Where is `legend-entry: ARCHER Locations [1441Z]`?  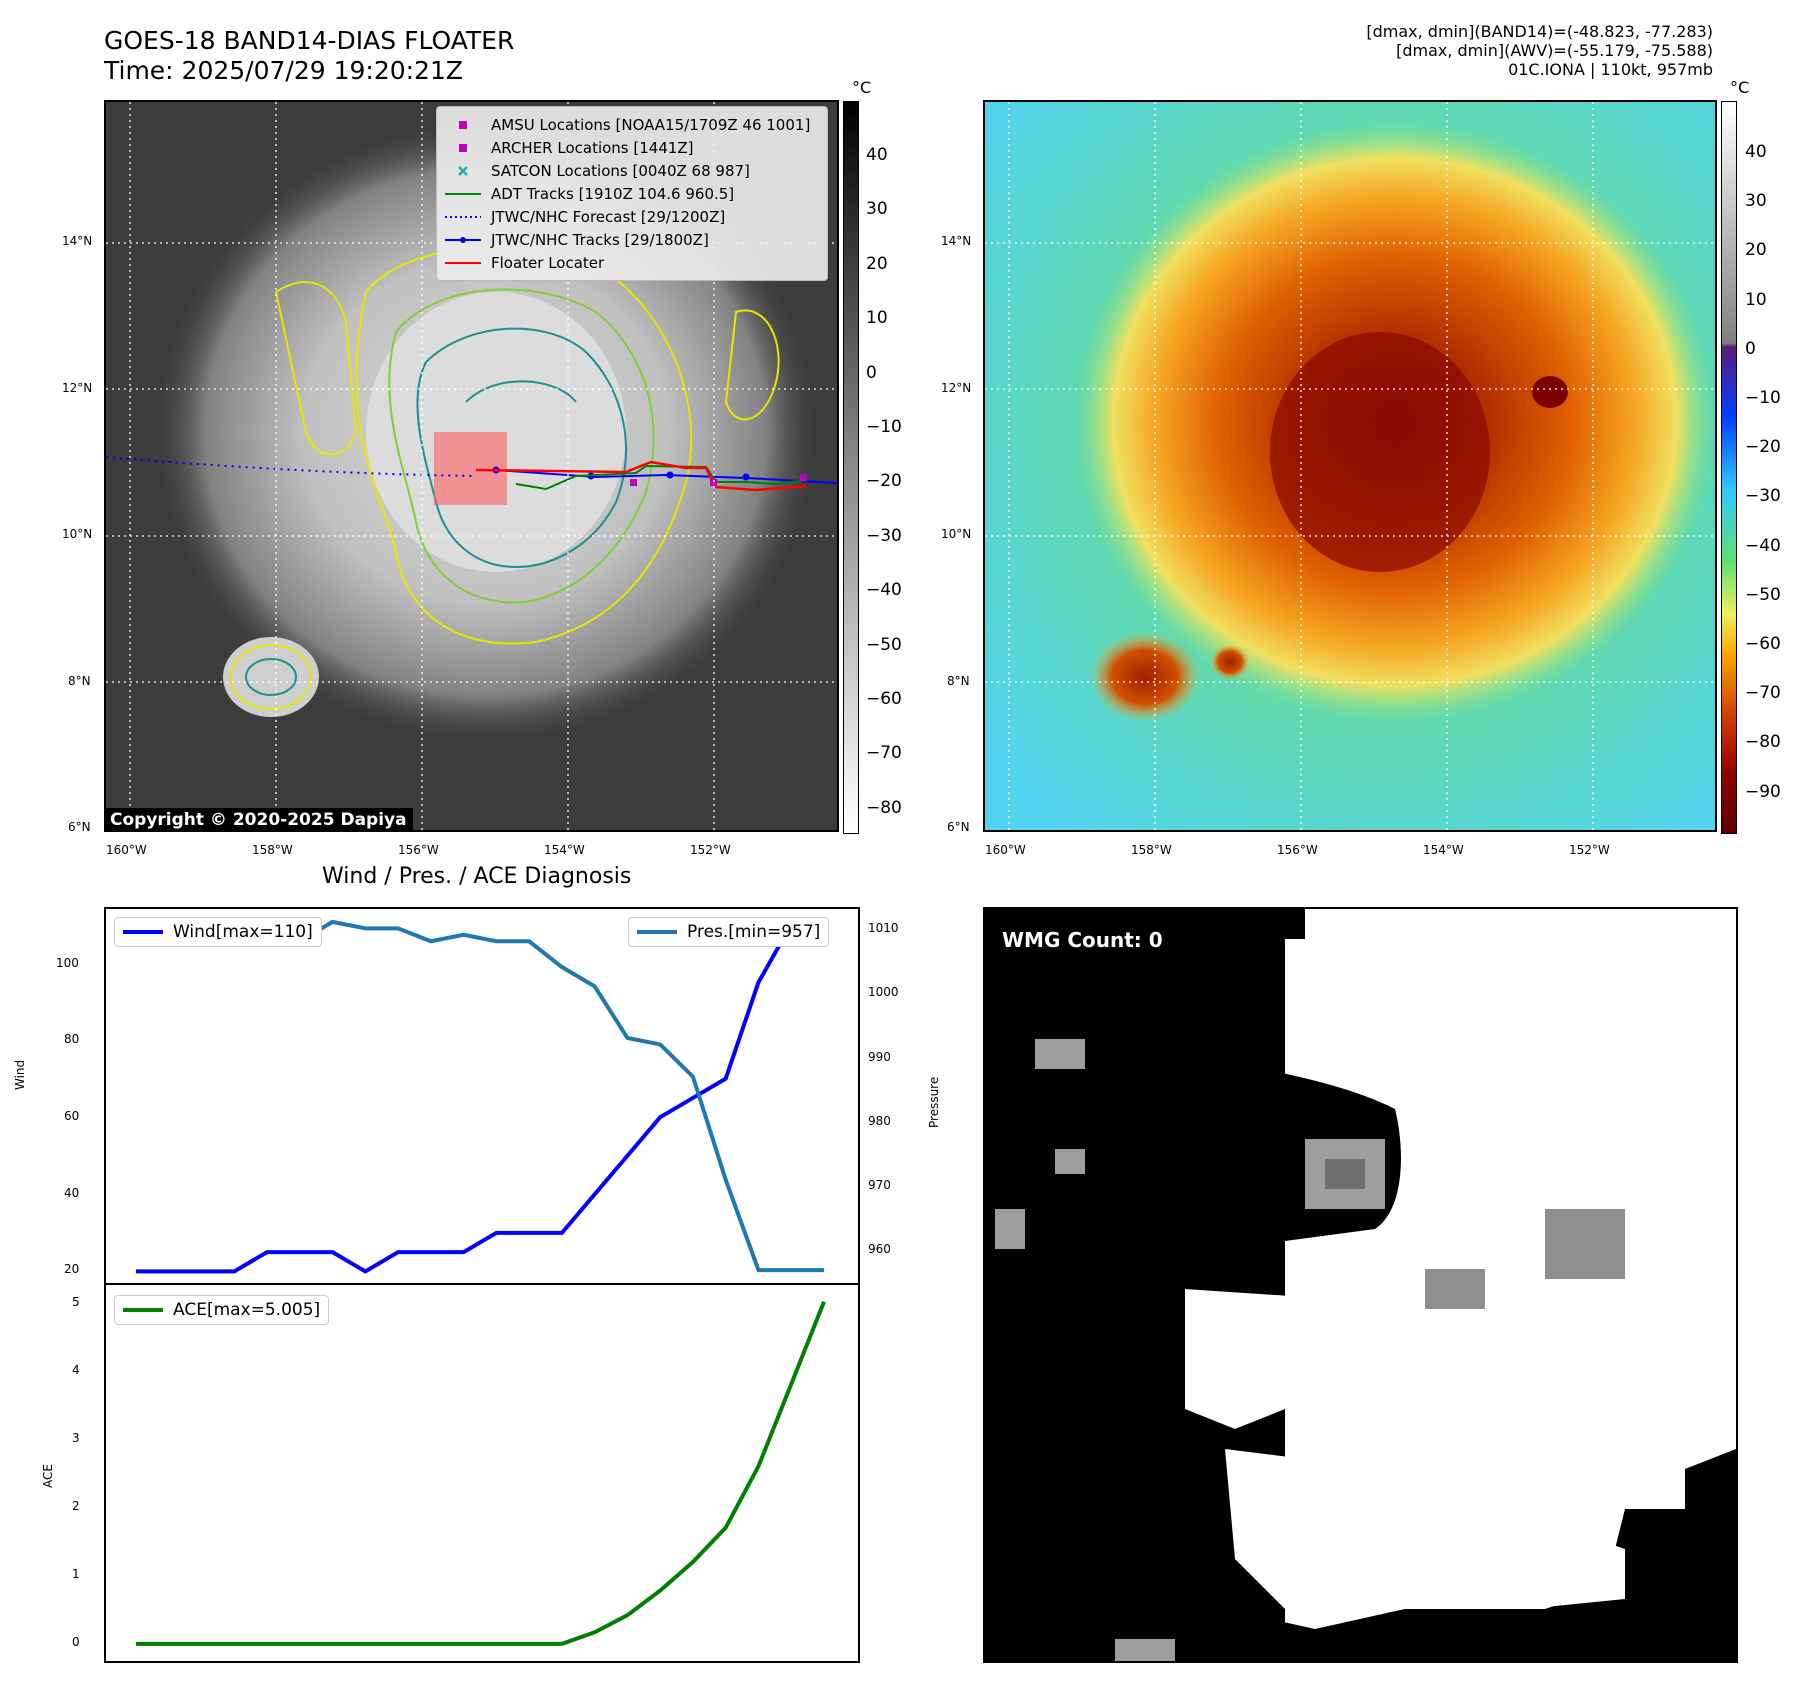
legend-entry: ARCHER Locations [1441Z] is located at coordinates (632, 147).